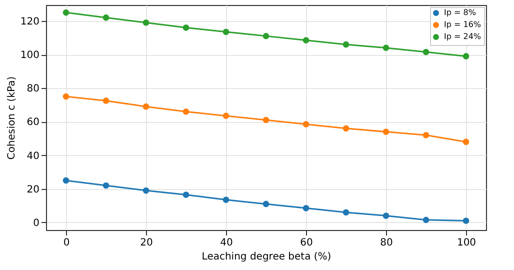  Describe the element at coordinates (33, 89) in the screenshot. I see `y-tick-label: 80` at that location.